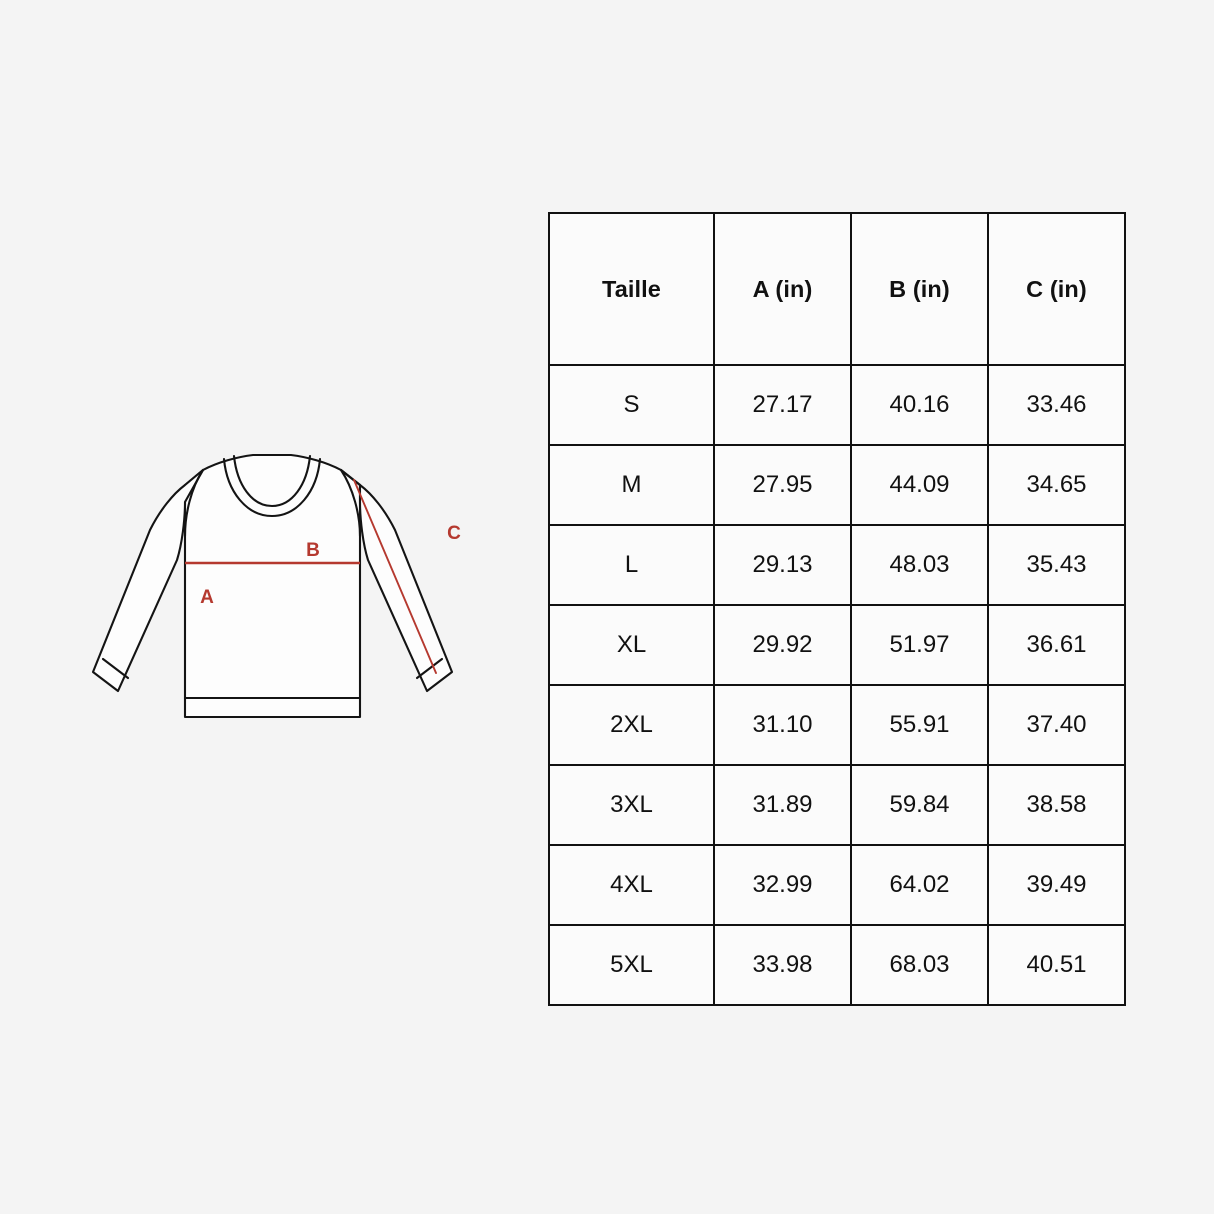 This screenshot has width=1214, height=1214. What do you see at coordinates (631, 565) in the screenshot?
I see `cell-size: L` at bounding box center [631, 565].